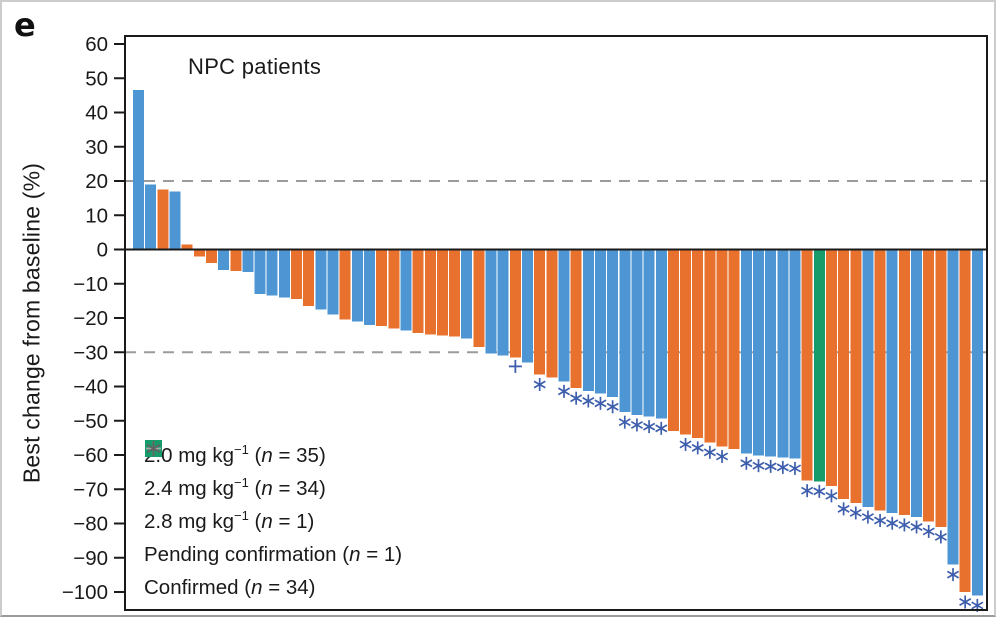  I want to click on y-tick-label: −80, so click(90, 524).